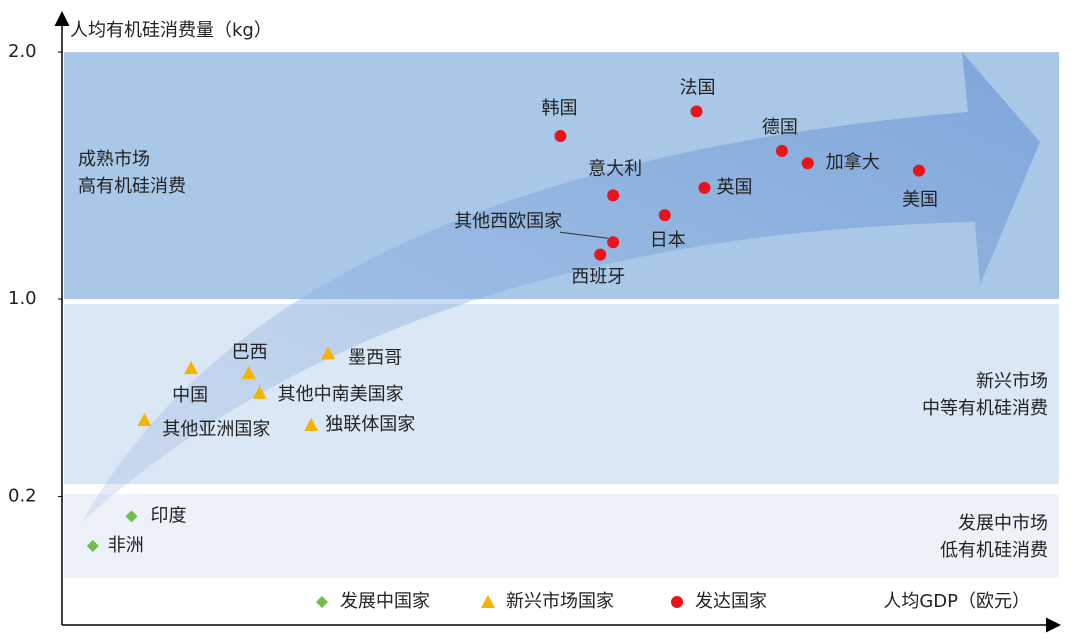 The width and height of the screenshot is (1075, 643). I want to click on point-label: 西班牙, so click(598, 277).